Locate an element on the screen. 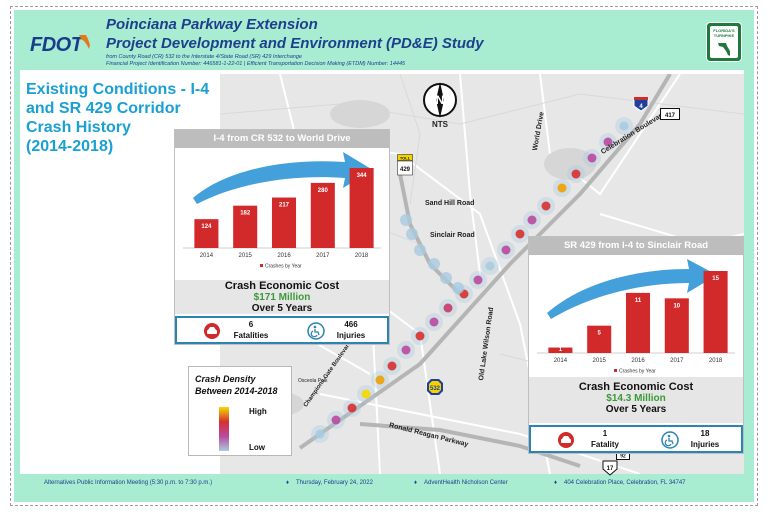 This screenshot has width=768, height=512. bar-value-label: 124 is located at coordinates (206, 227).